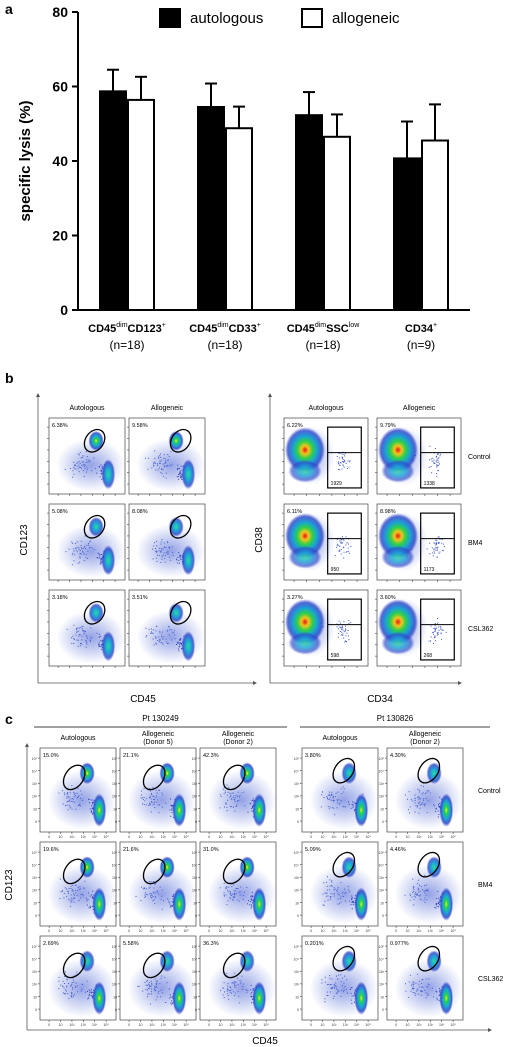 The height and width of the screenshot is (1047, 525). What do you see at coordinates (382, 947) in the screenshot?
I see `c-y-tick-label: 10⁵` at bounding box center [382, 947].